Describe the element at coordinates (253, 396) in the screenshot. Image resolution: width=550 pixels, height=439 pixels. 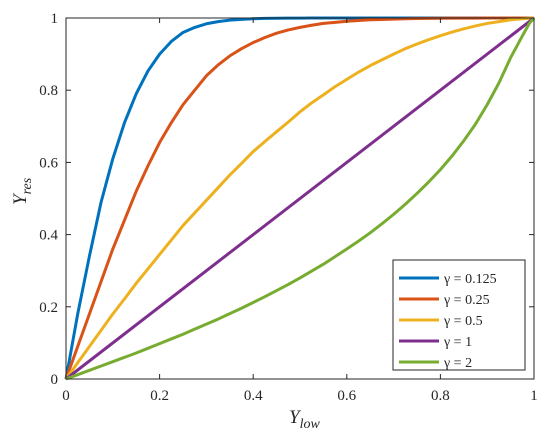
I see `x-tick-label: 0.4` at that location.